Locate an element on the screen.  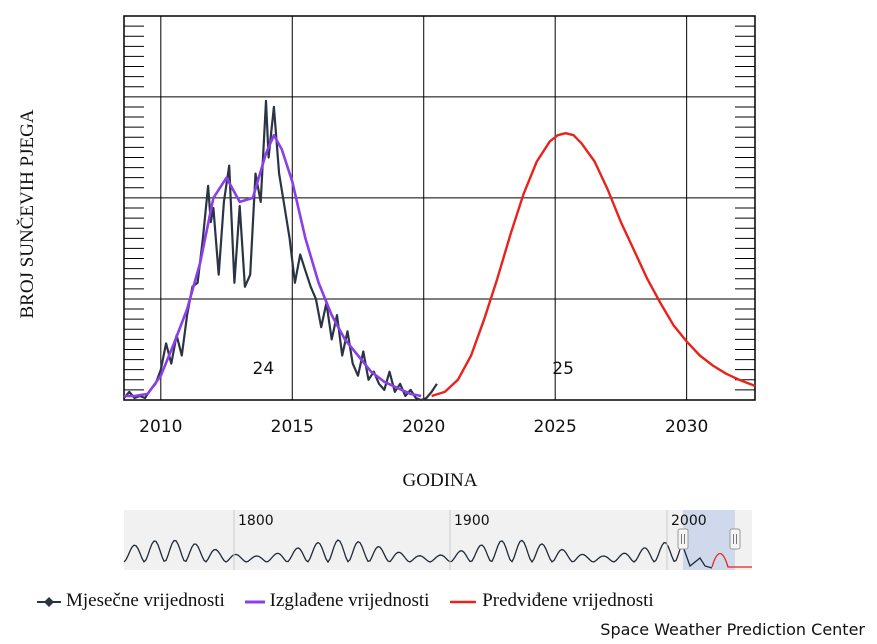
x-tick-label: 2030 is located at coordinates (686, 427).